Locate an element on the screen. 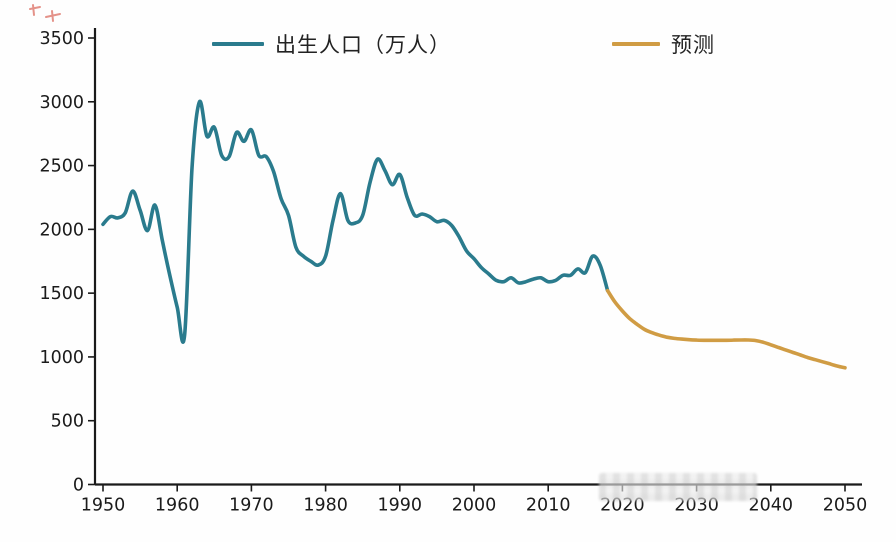 The height and width of the screenshot is (542, 896). red-scribble-mark is located at coordinates (45, 13).